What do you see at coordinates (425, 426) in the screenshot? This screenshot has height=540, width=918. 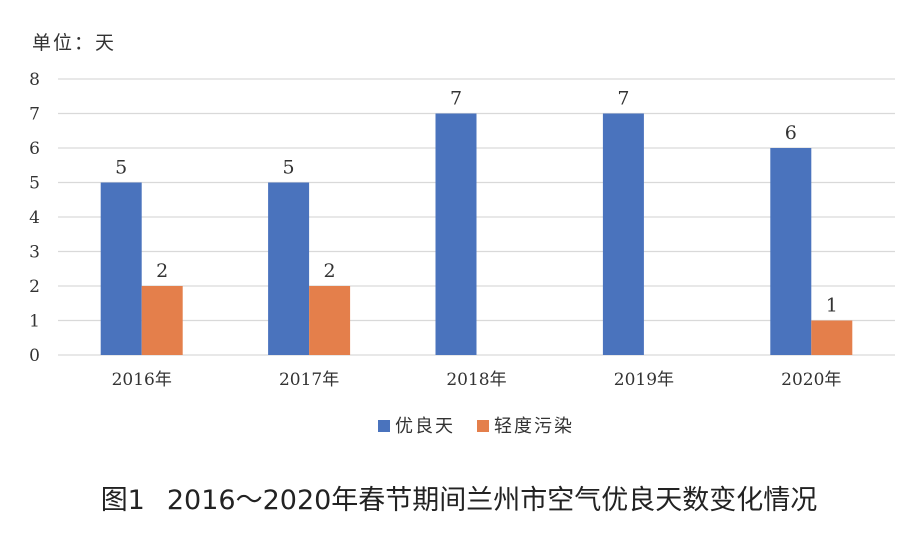 I see `legend-label: 优良天` at bounding box center [425, 426].